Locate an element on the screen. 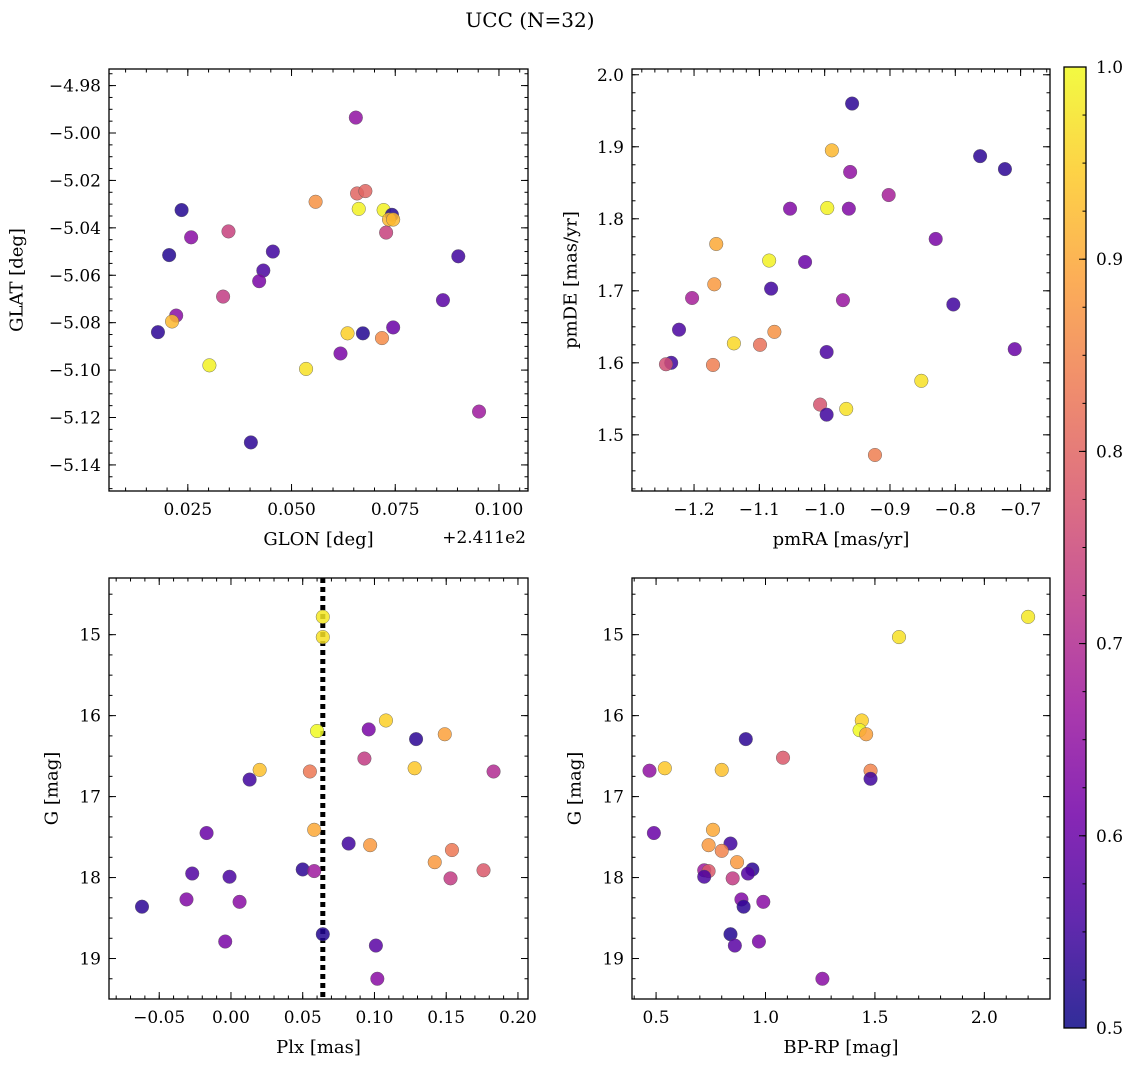 The image size is (1136, 1067). x-tick-label: 2.0 is located at coordinates (984, 1018).